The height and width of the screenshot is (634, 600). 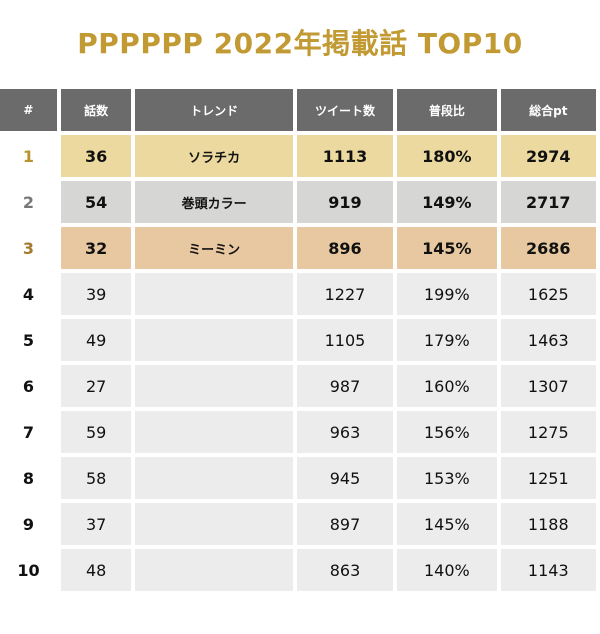 I want to click on tweets-cell: 863, so click(x=345, y=570).